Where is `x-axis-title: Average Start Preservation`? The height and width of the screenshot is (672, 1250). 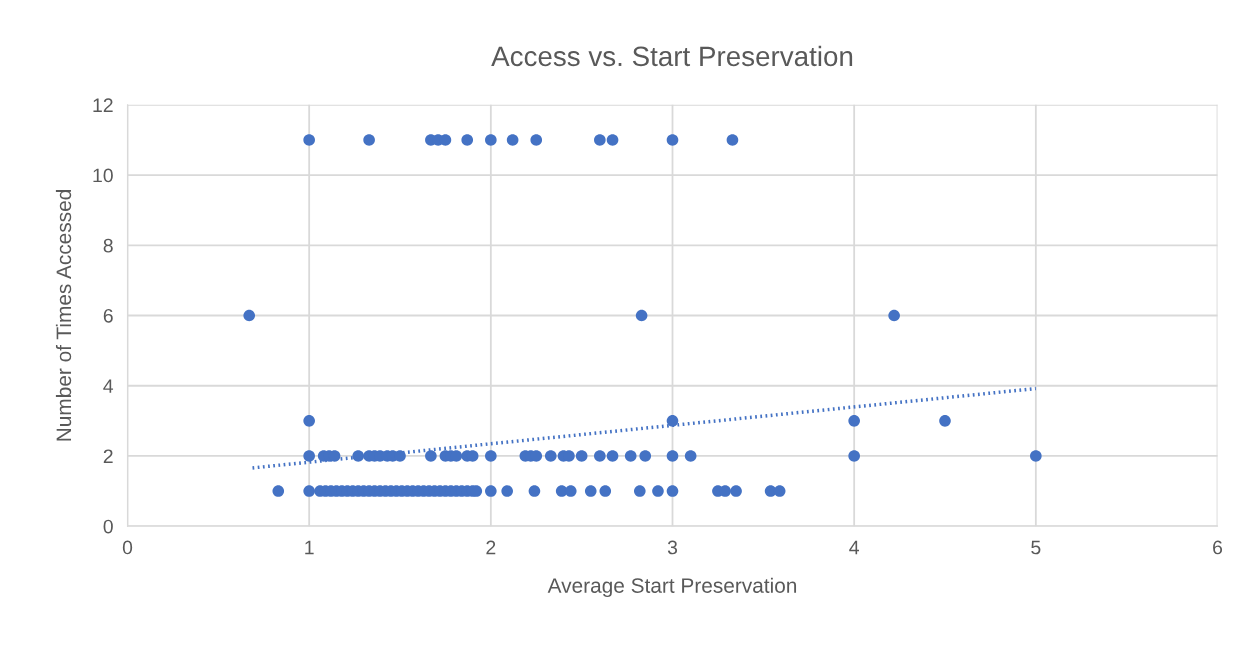
x-axis-title: Average Start Preservation is located at coordinates (672, 587).